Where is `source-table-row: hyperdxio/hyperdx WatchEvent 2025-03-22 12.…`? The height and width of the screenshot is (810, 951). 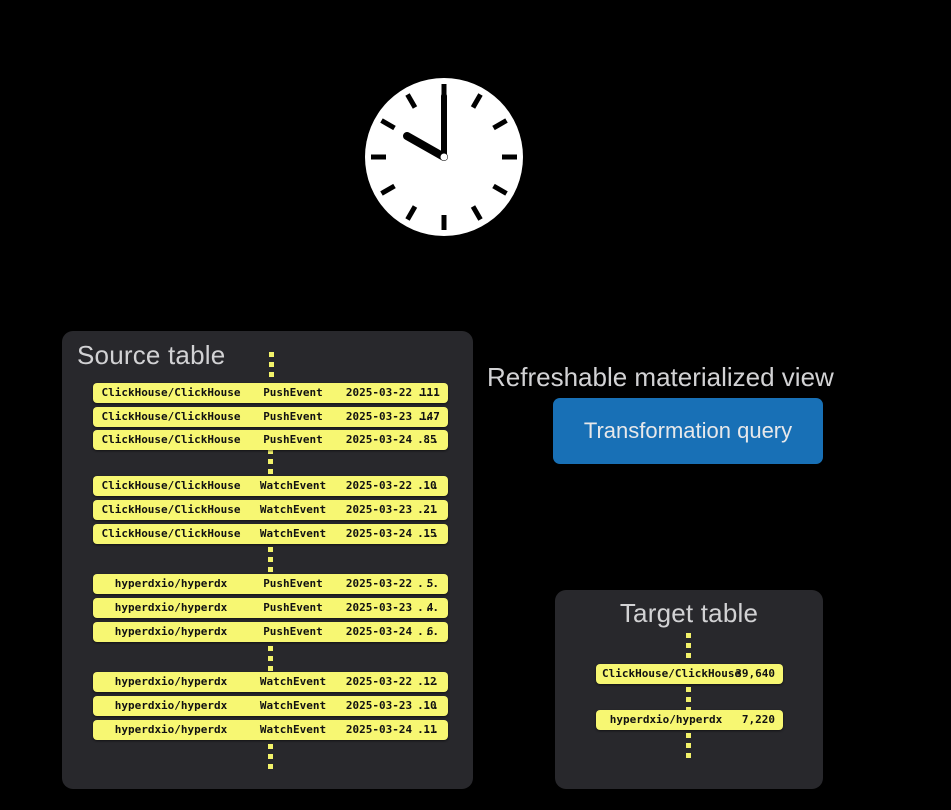 source-table-row: hyperdxio/hyperdx WatchEvent 2025-03-22 12.… is located at coordinates (270, 682).